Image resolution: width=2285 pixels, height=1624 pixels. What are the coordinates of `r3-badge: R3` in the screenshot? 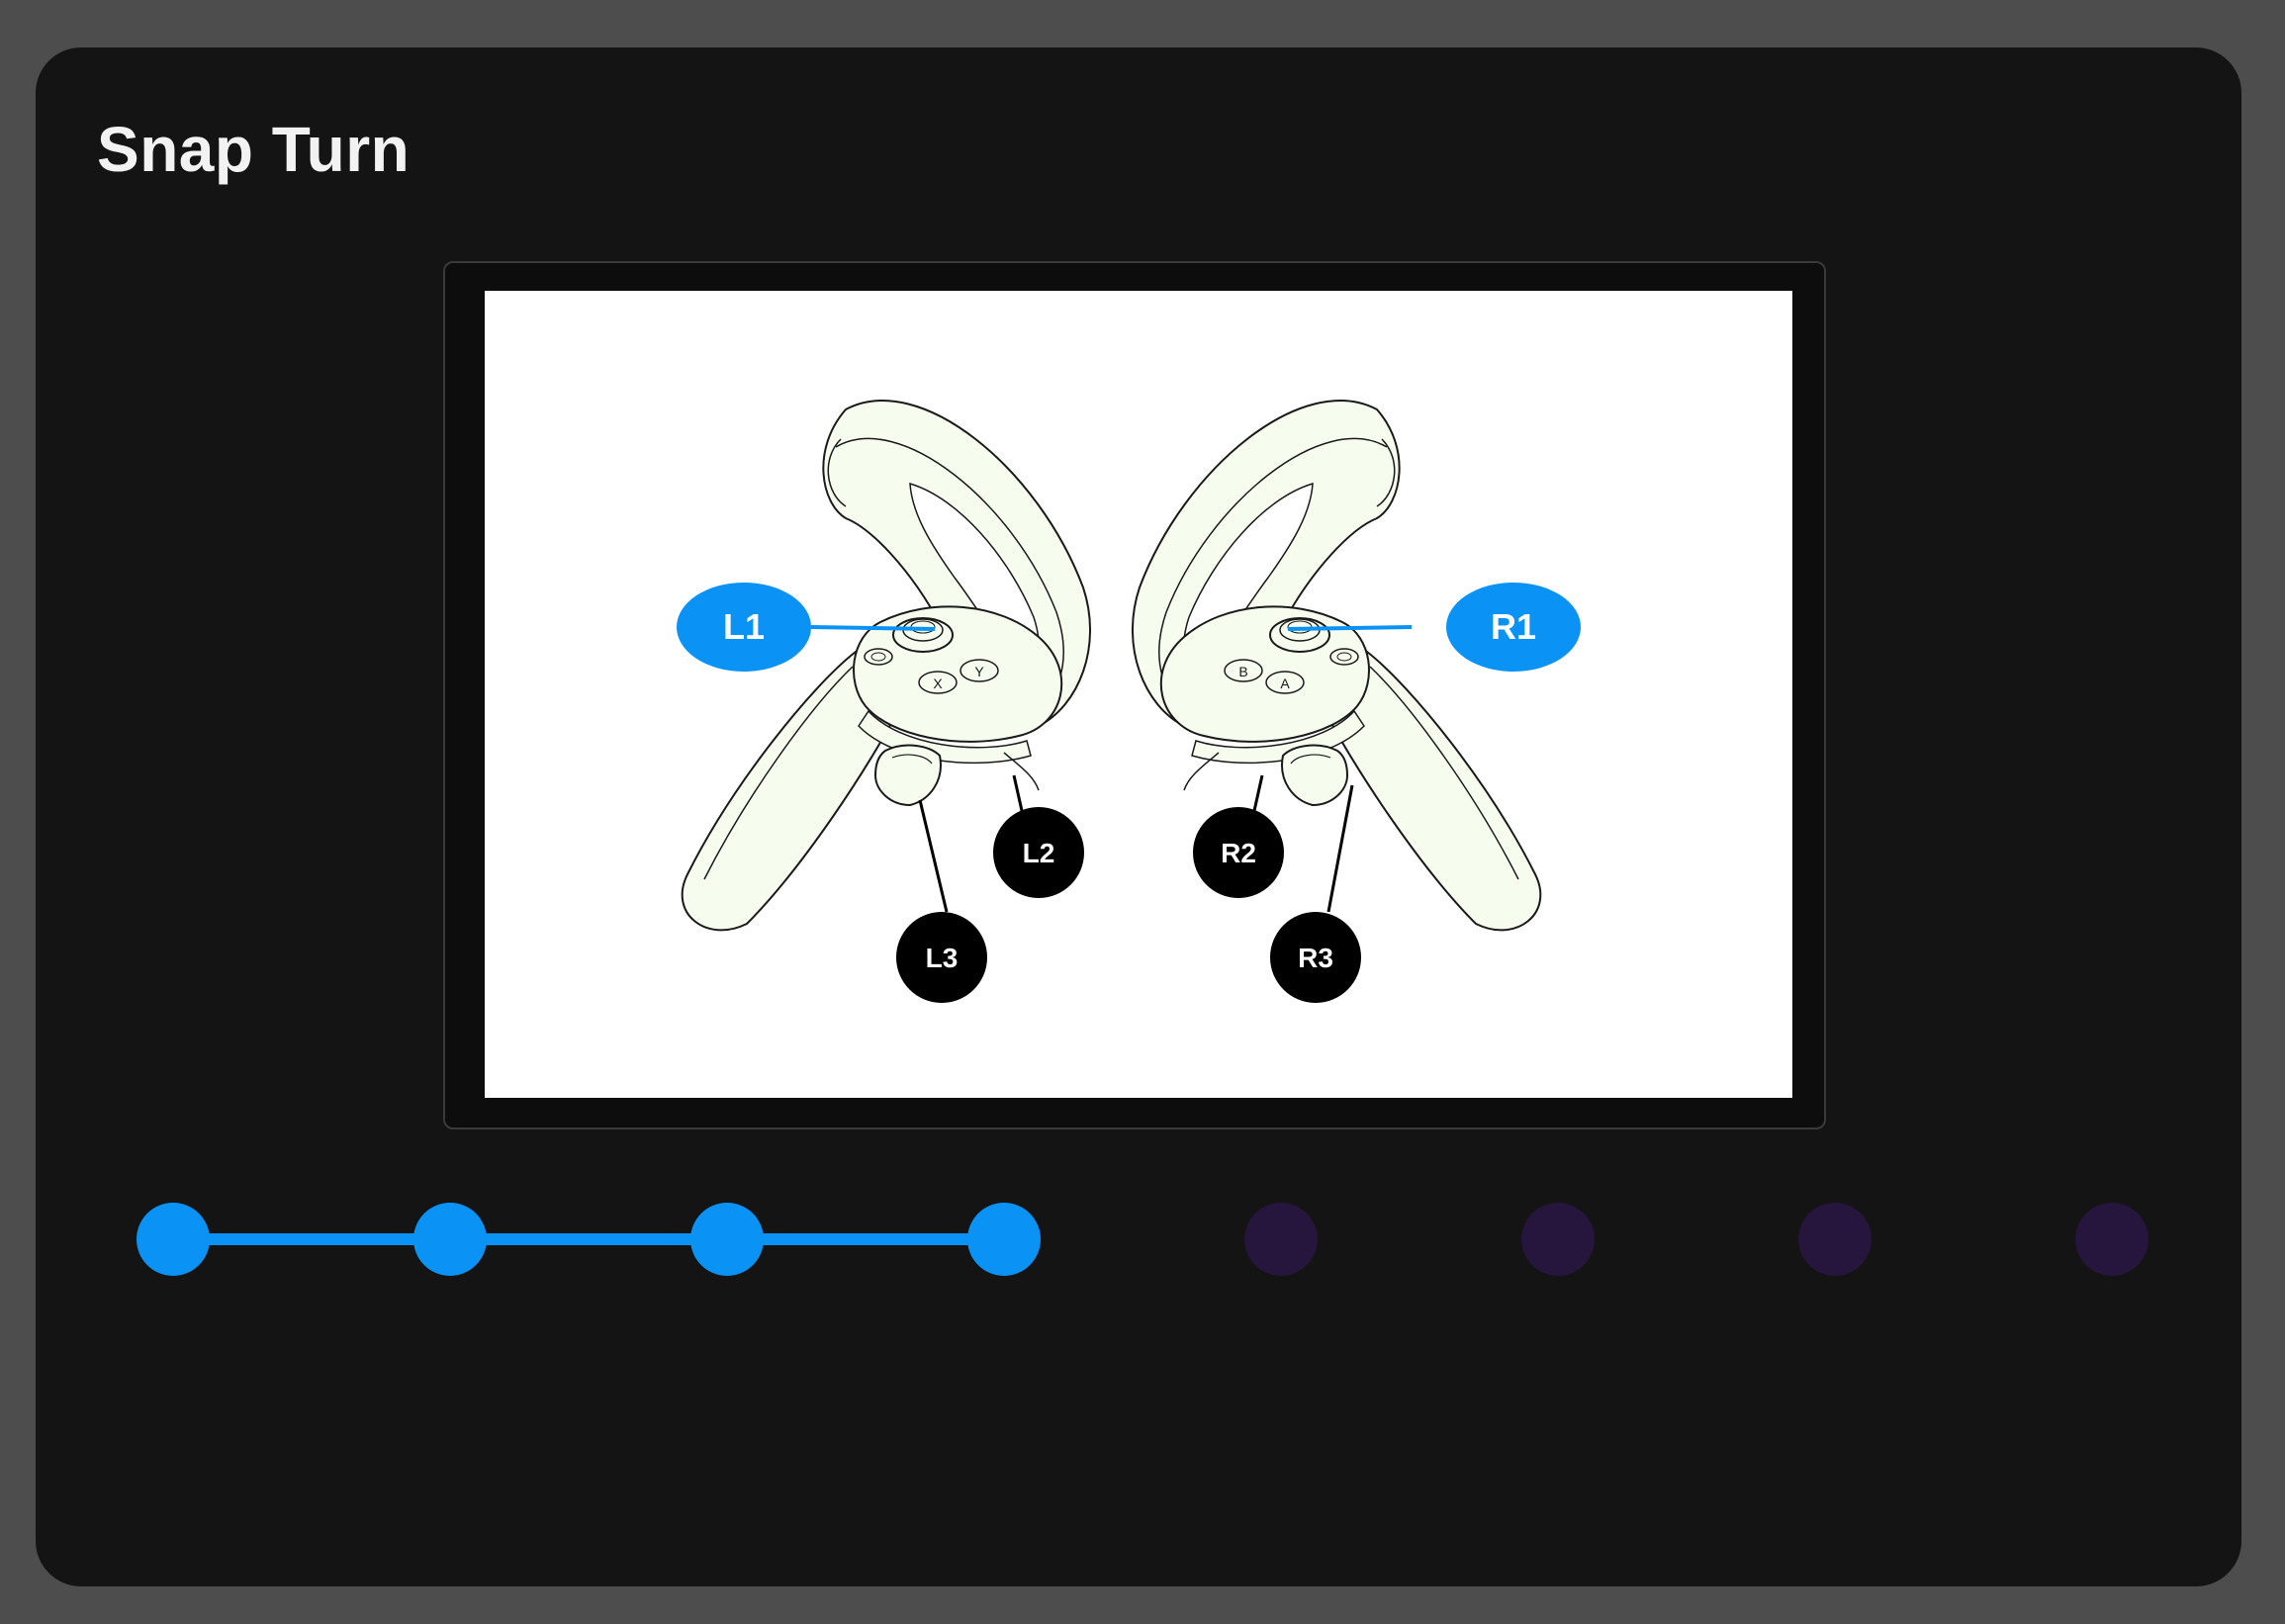 It's located at (1315, 957).